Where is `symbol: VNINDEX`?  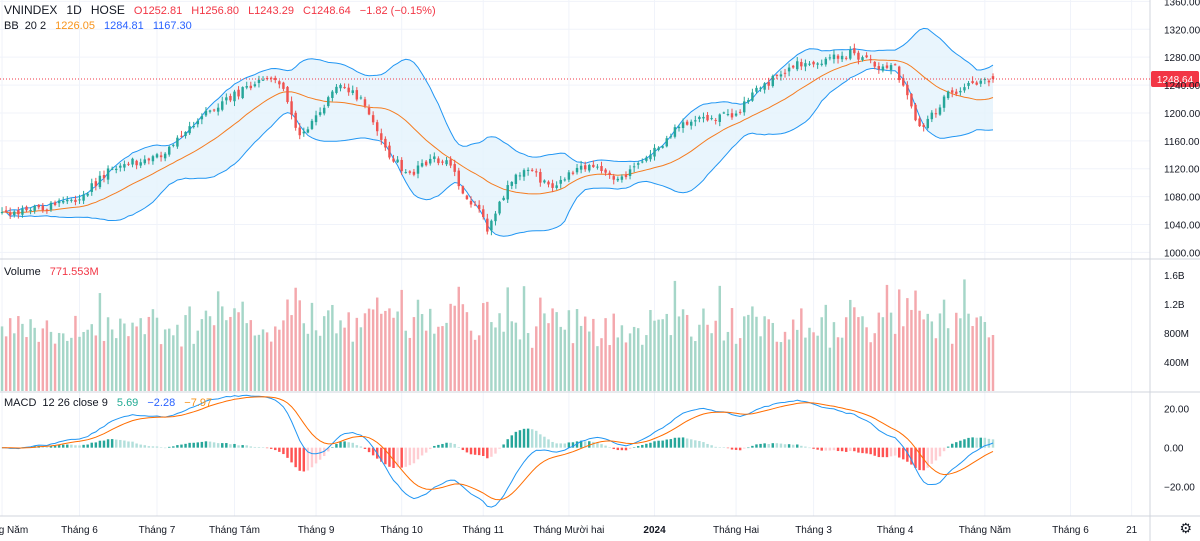 symbol: VNINDEX is located at coordinates (31, 10).